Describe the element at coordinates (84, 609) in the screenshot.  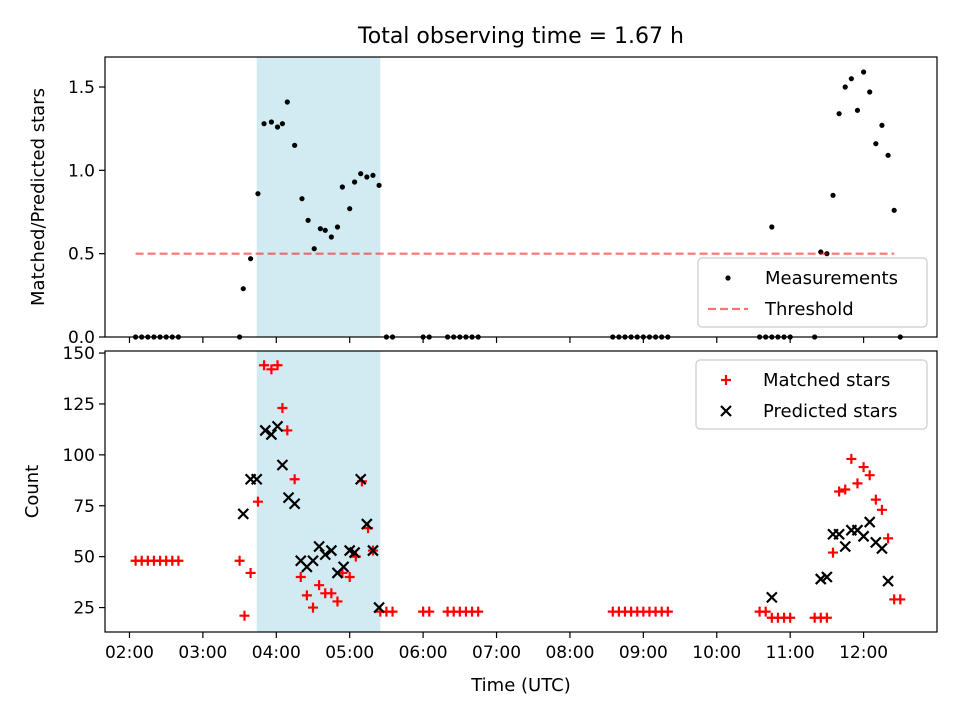
I see `y-tick-label: 25` at that location.